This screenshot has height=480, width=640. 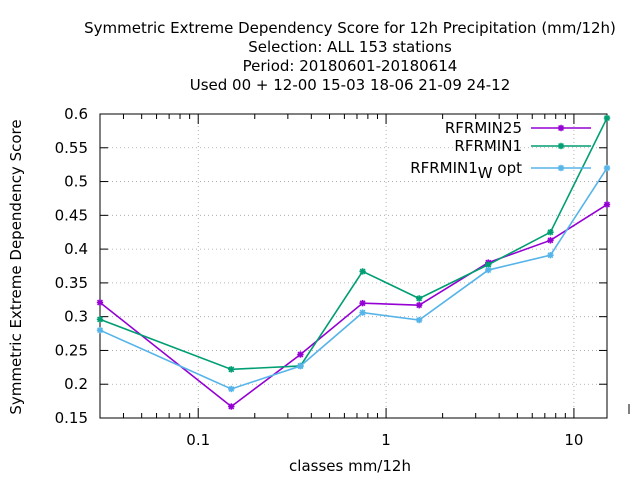 What do you see at coordinates (386, 440) in the screenshot?
I see `x-tick-label: 1` at bounding box center [386, 440].